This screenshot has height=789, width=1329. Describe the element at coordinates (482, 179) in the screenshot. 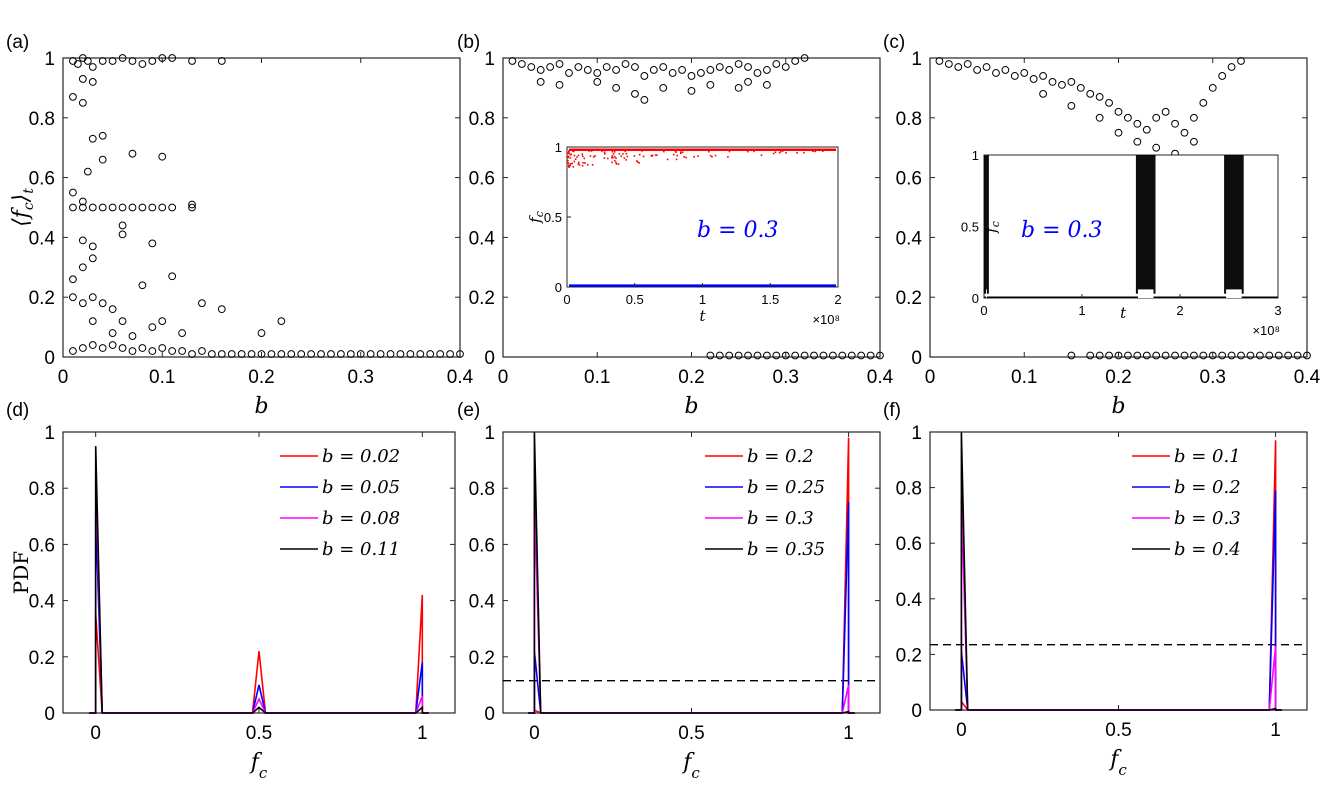

I see `y-tick-label: 0.6` at that location.